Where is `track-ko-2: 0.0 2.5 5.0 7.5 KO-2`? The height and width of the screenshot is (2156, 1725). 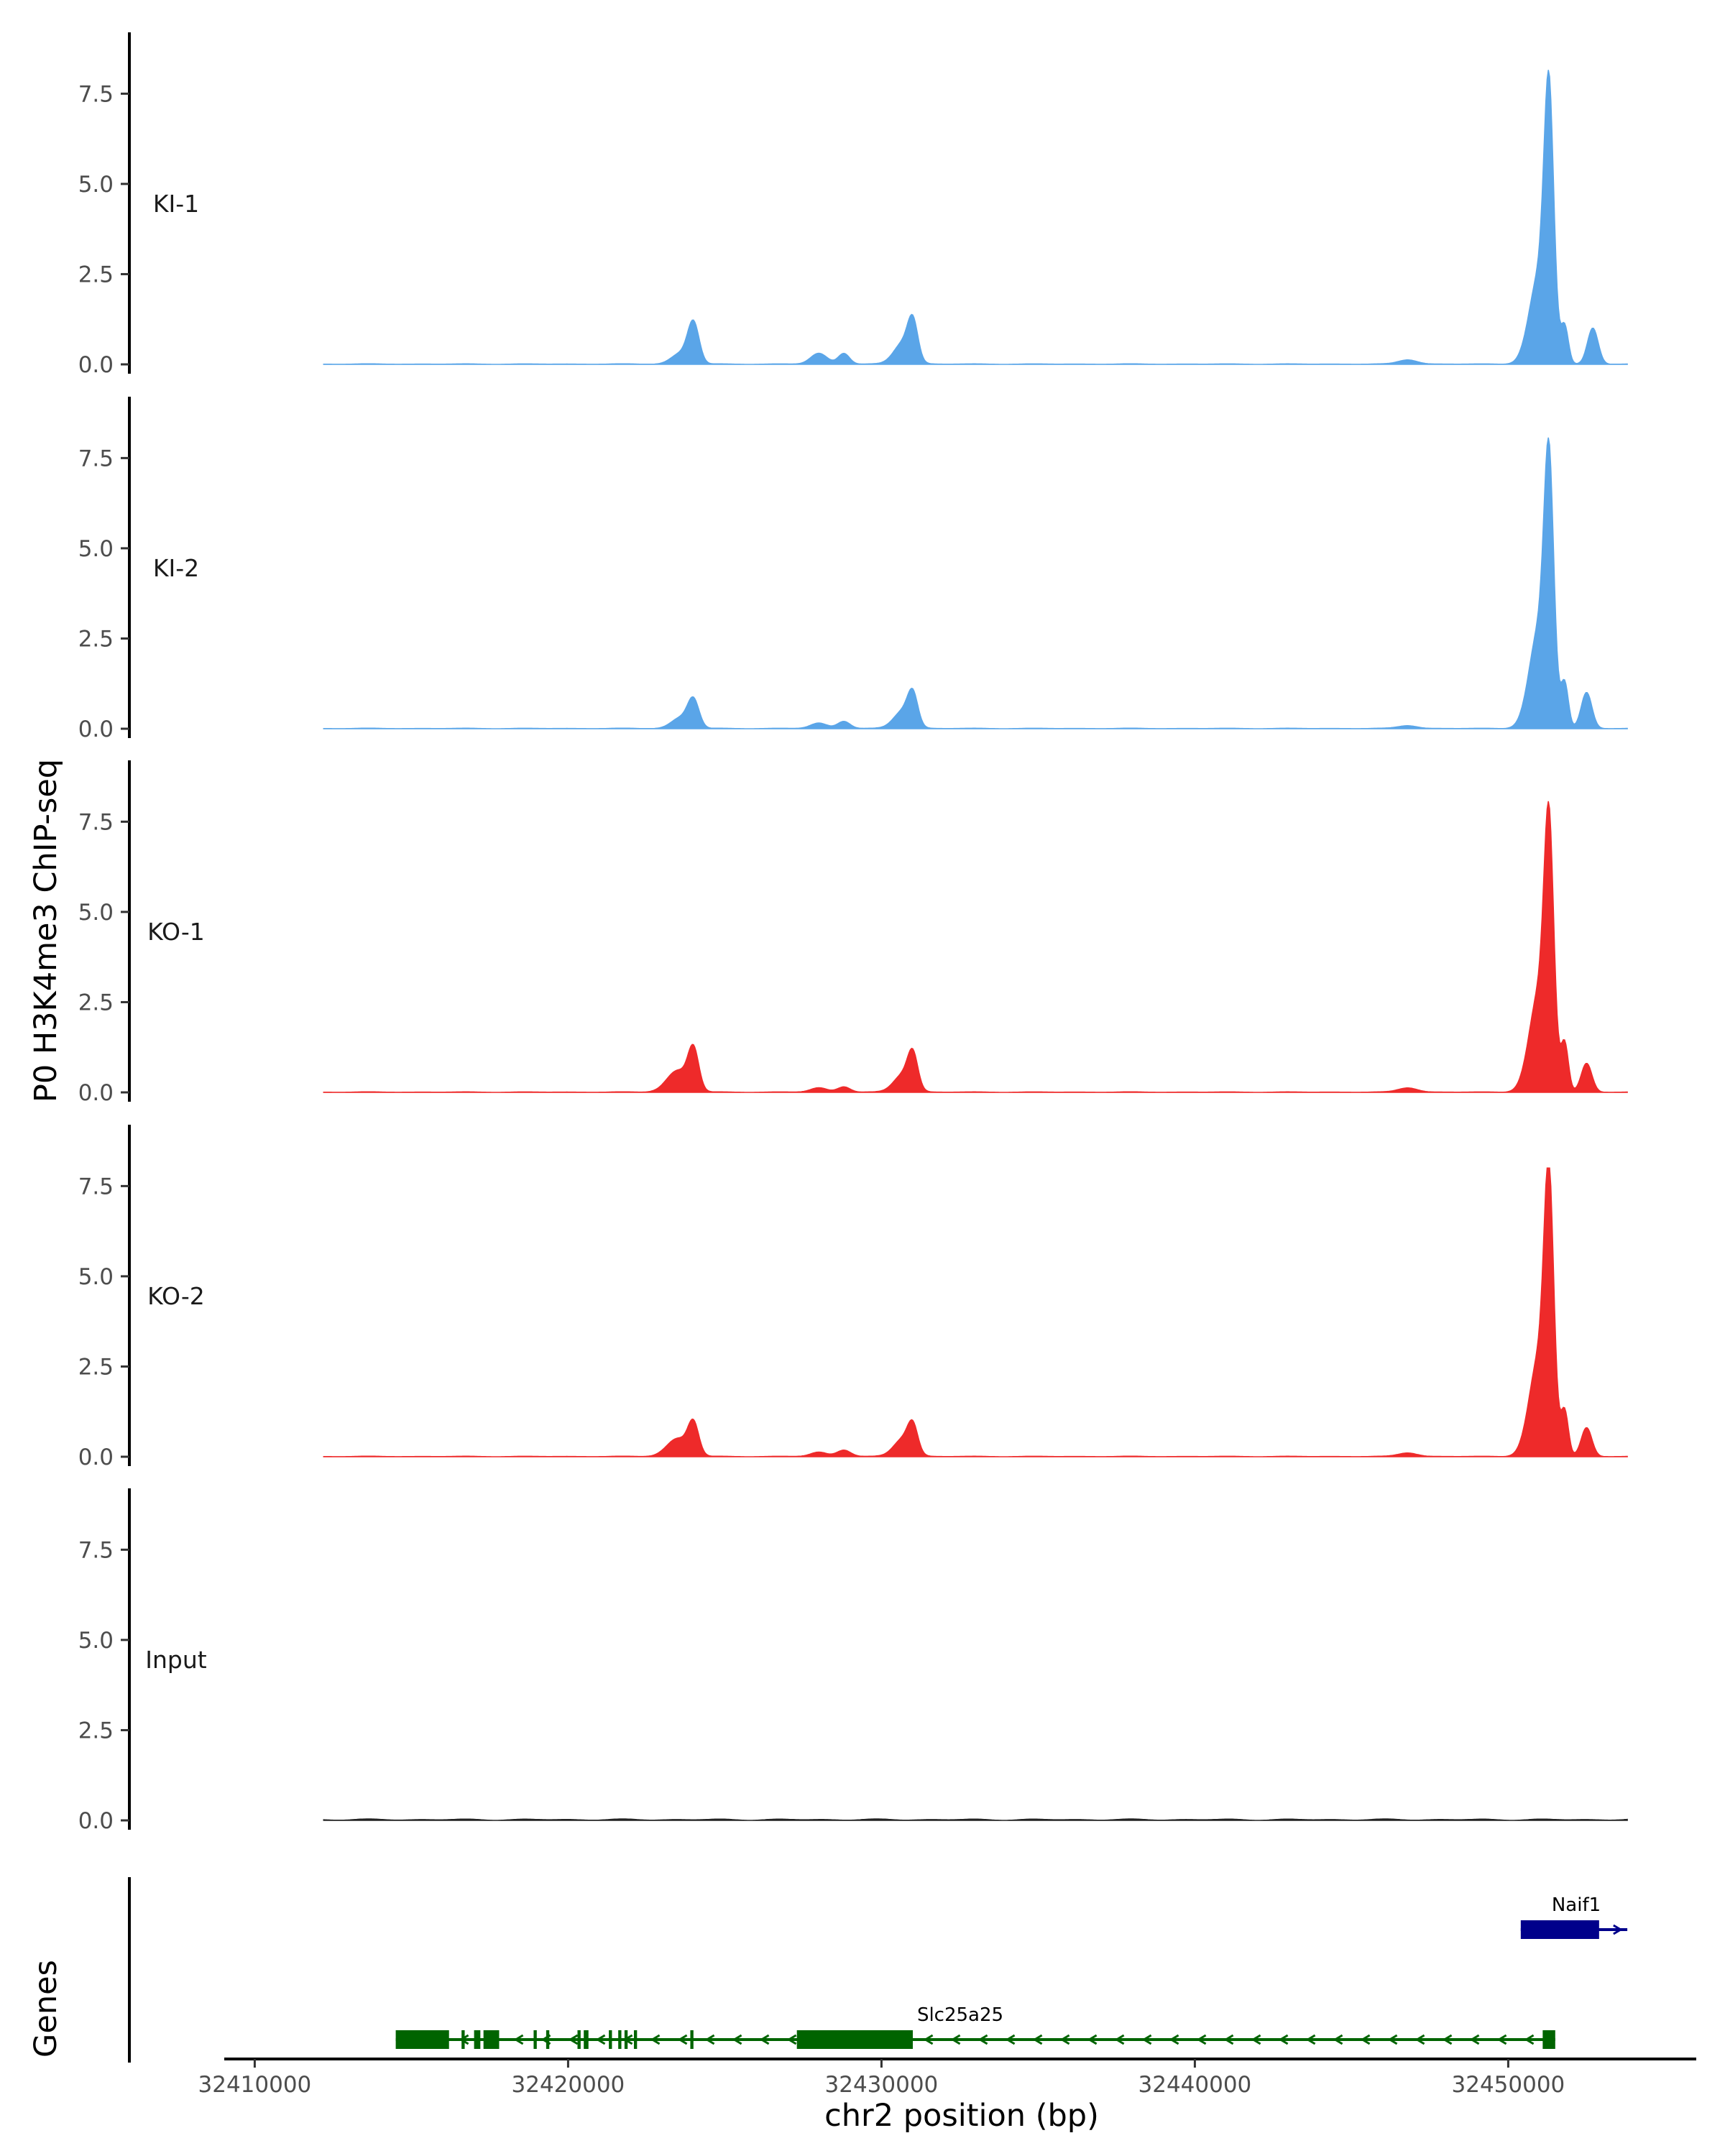 track-ko-2: 0.0 2.5 5.0 7.5 KO-2 is located at coordinates (853, 1297).